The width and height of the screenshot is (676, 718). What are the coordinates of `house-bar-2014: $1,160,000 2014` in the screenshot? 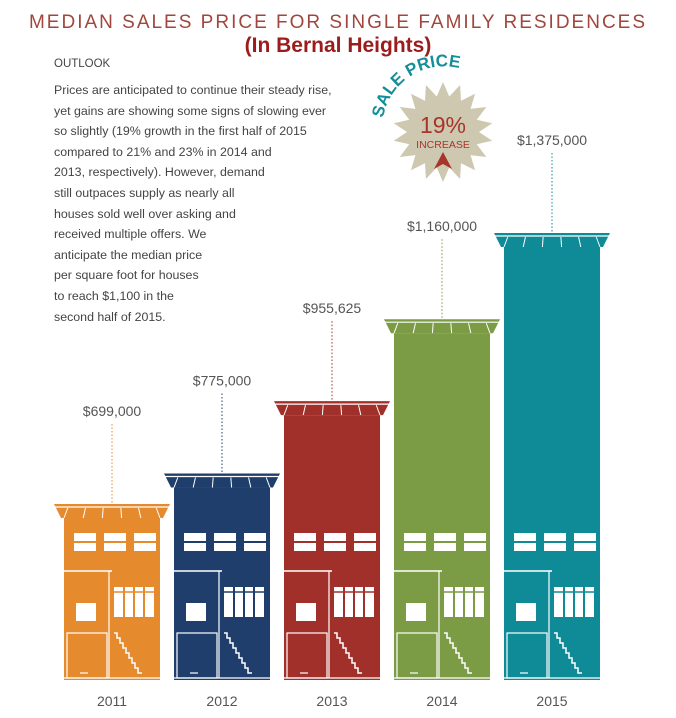 It's located at (442, 463).